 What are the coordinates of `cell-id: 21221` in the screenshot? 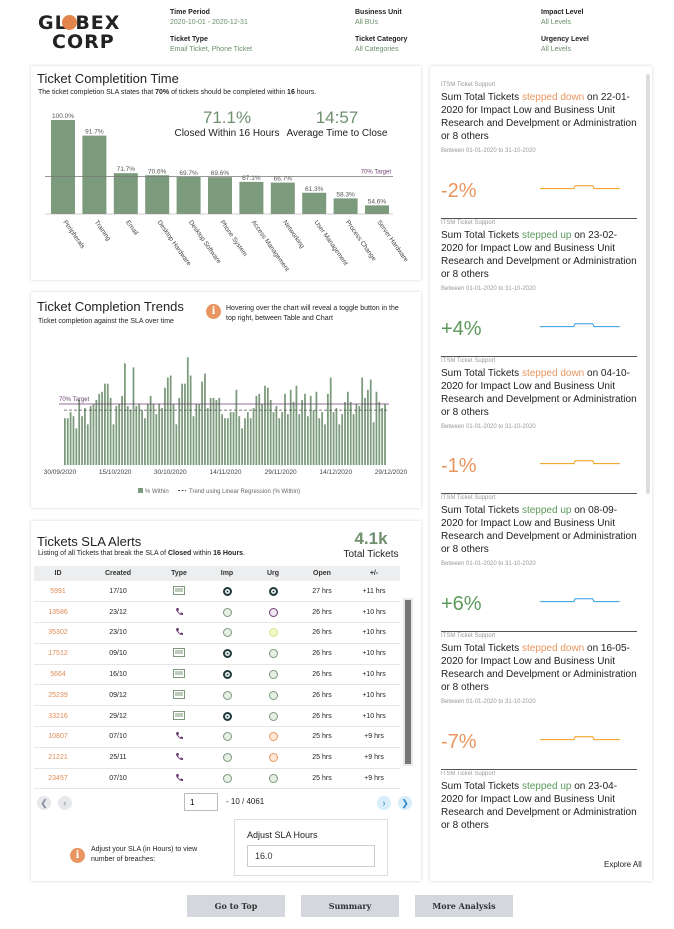 It's located at (58, 758).